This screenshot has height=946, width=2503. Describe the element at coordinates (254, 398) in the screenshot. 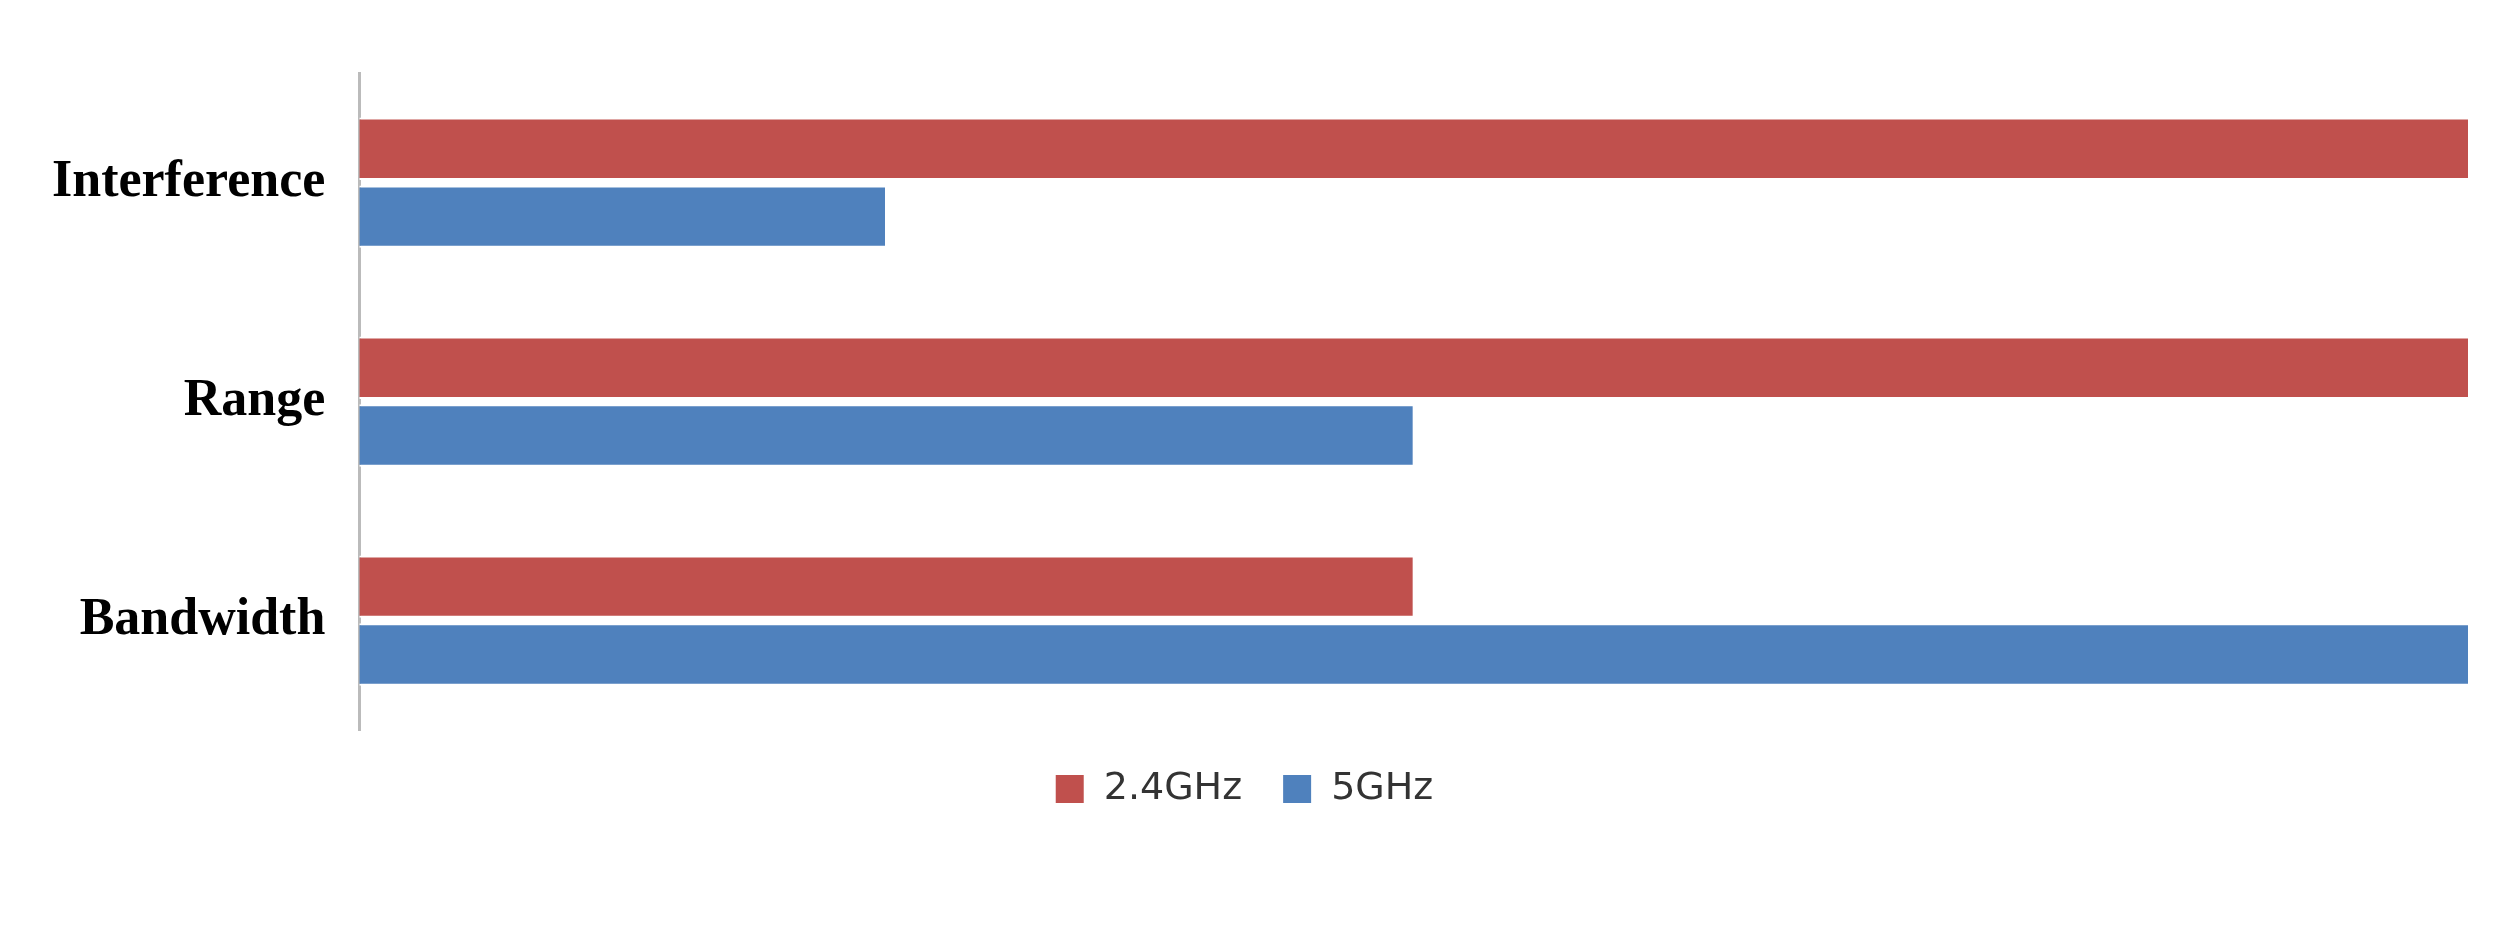

I see `y-tick-label: Range` at that location.